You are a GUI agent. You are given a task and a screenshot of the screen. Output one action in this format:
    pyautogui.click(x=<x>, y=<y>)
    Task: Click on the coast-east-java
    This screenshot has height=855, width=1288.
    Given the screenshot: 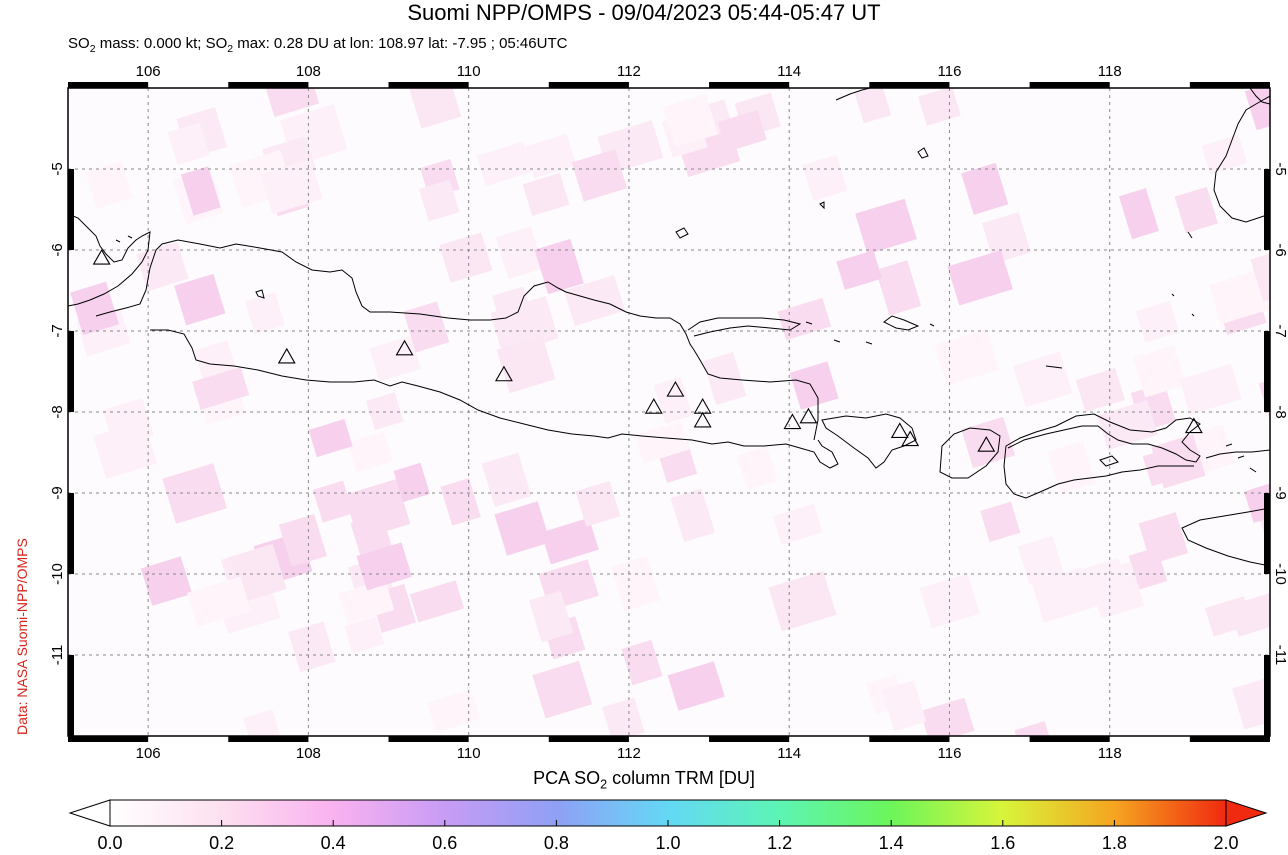 What is the action you would take?
    pyautogui.click(x=756, y=395)
    